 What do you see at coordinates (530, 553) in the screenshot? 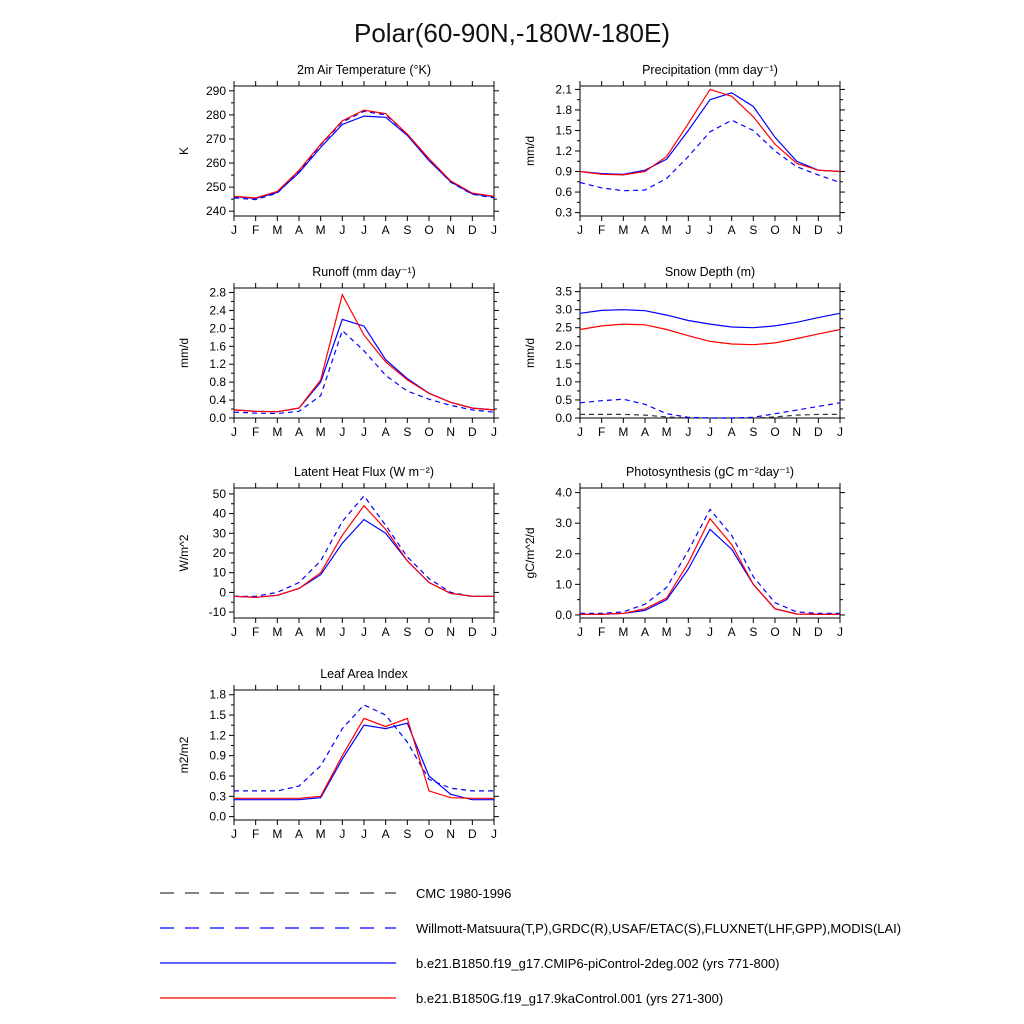
I see `y-axis-label: gC/m^2/d` at bounding box center [530, 553].